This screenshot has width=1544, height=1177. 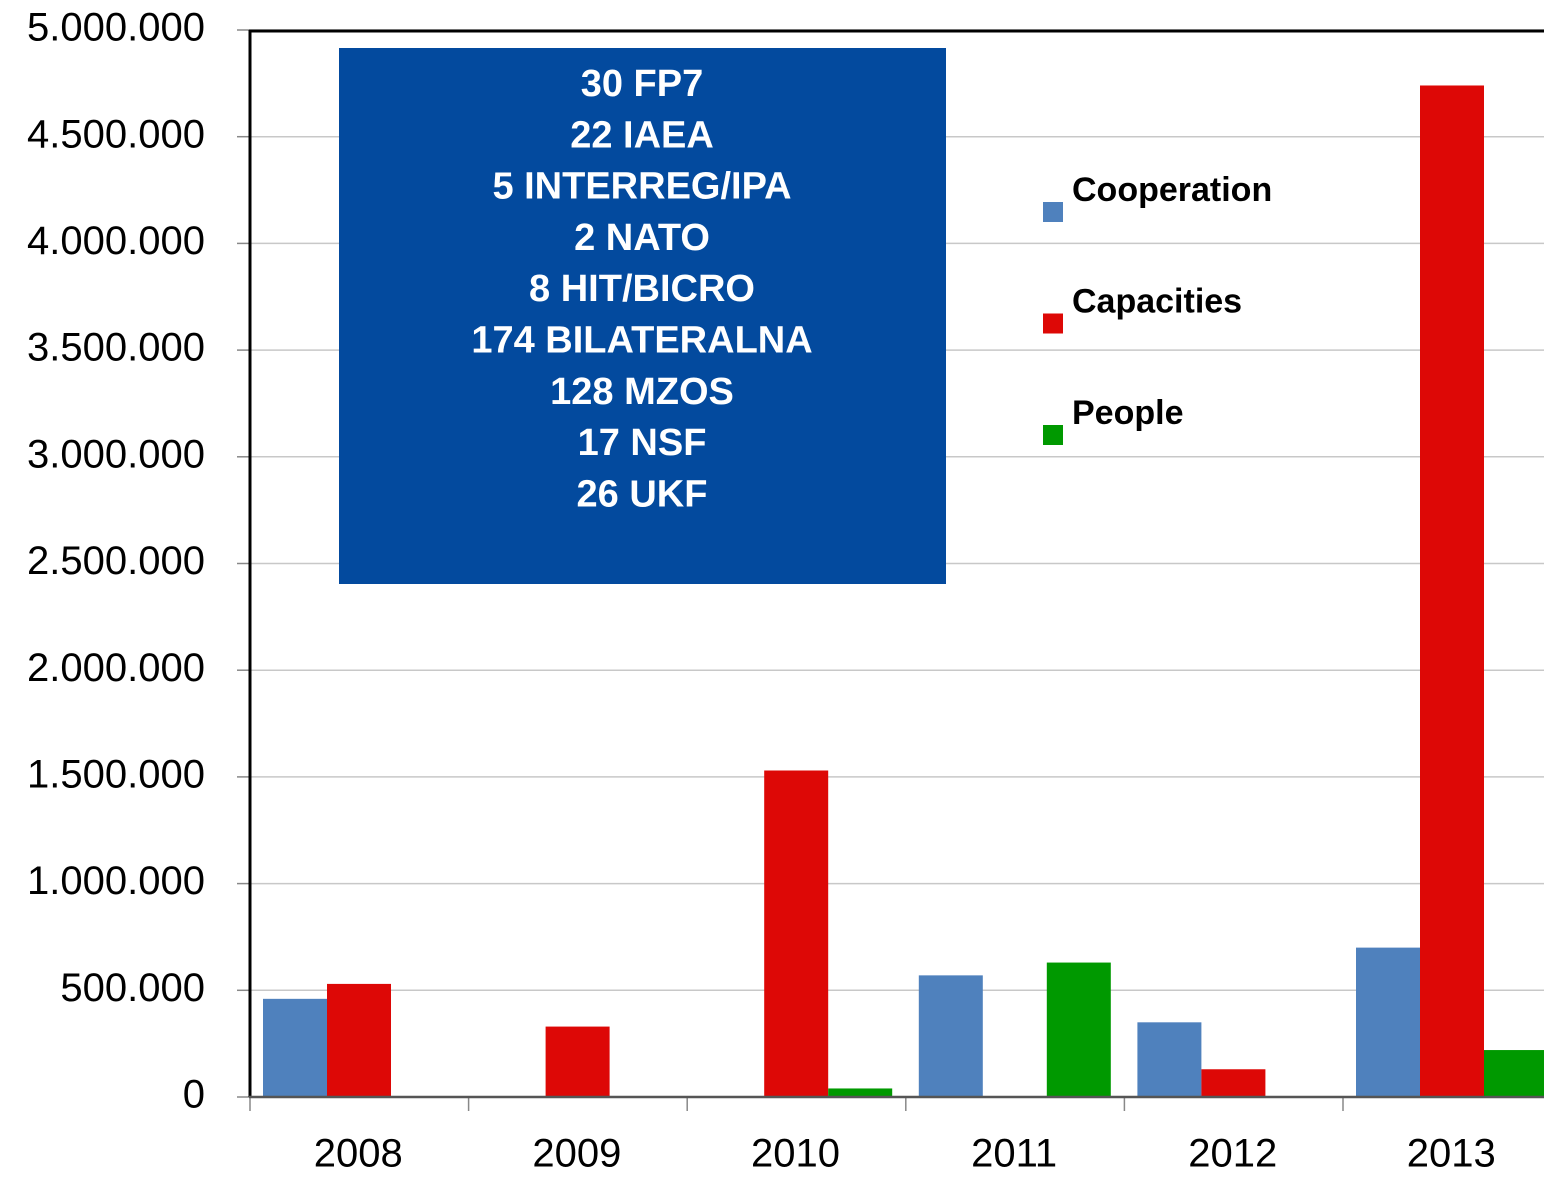 I want to click on y-tick-label: 1.000.000, so click(x=116, y=881).